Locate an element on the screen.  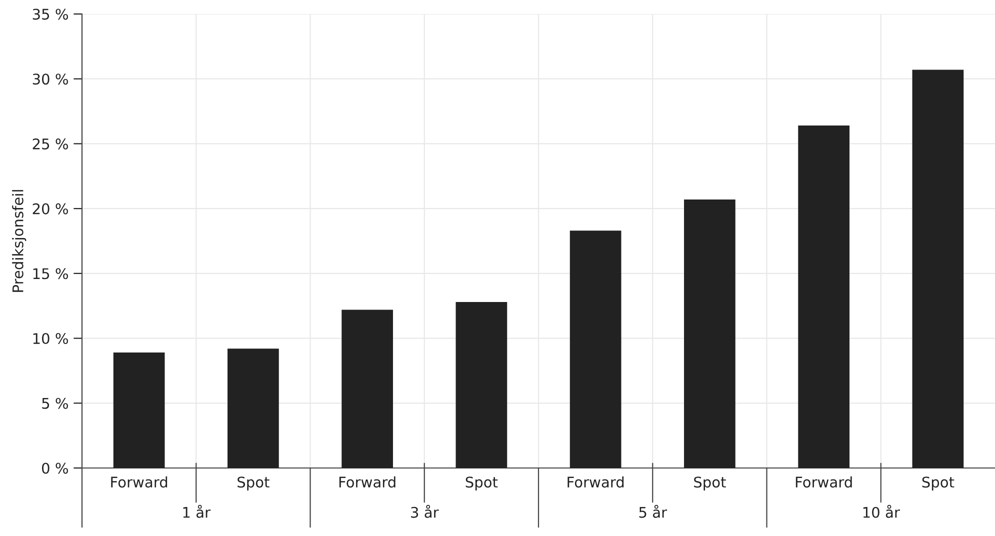
text: 5 år is located at coordinates (653, 511).